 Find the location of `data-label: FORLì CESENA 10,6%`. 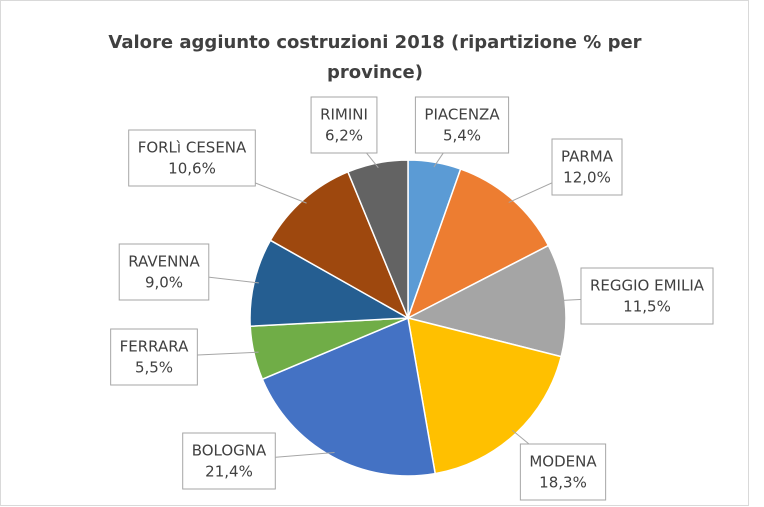

data-label: FORLì CESENA 10,6% is located at coordinates (192, 158).